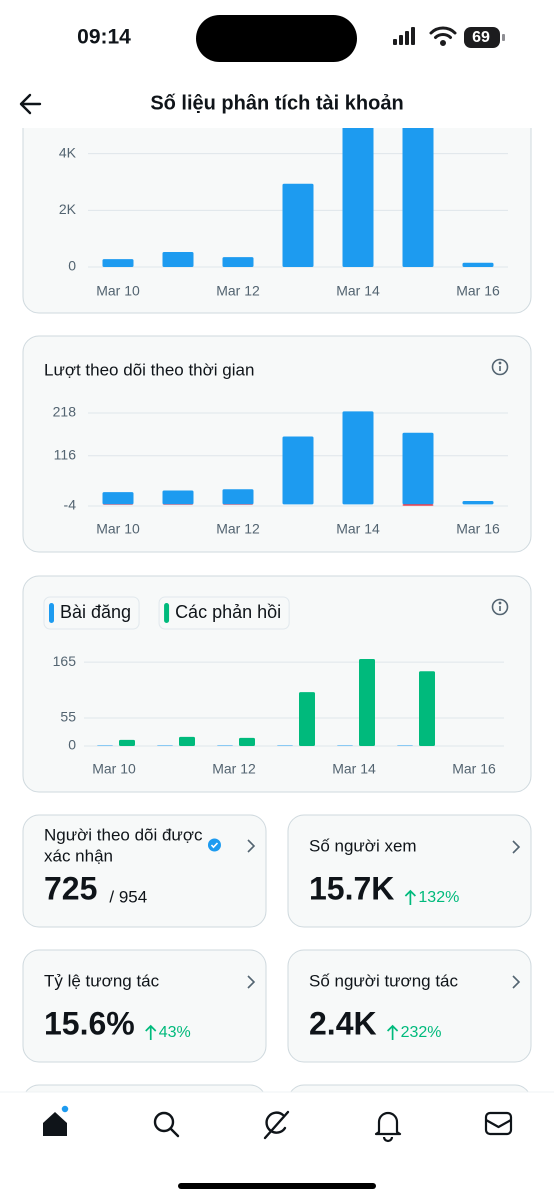 This screenshot has width=554, height=1200. What do you see at coordinates (68, 209) in the screenshot?
I see `y-tick-label: 2K` at bounding box center [68, 209].